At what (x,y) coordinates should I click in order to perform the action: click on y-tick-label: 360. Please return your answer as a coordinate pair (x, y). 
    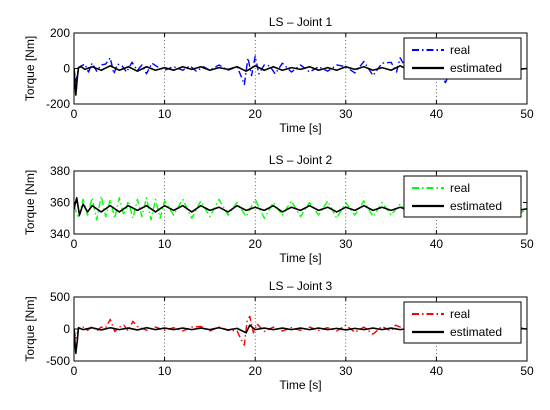
    Looking at the image, I should click on (60, 203).